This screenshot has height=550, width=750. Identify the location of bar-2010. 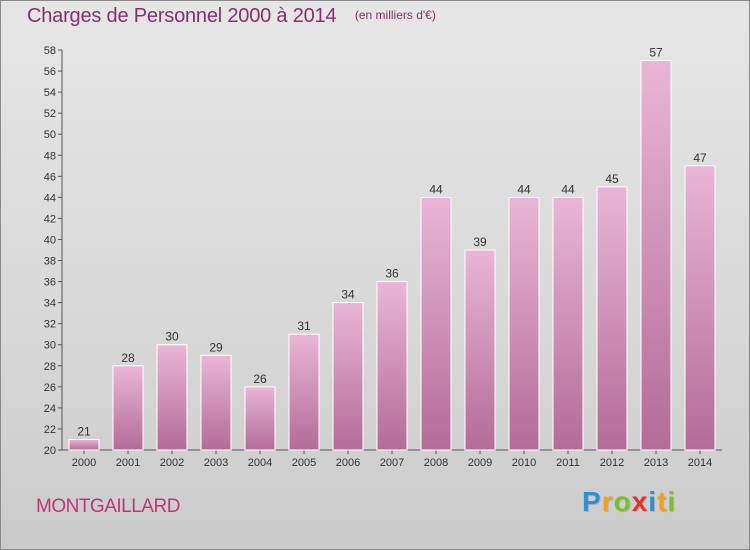
(524, 323).